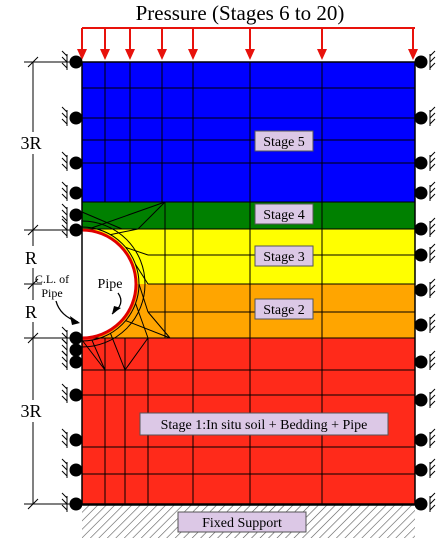 This screenshot has height=550, width=440. I want to click on dim-upper-R: R, so click(31, 258).